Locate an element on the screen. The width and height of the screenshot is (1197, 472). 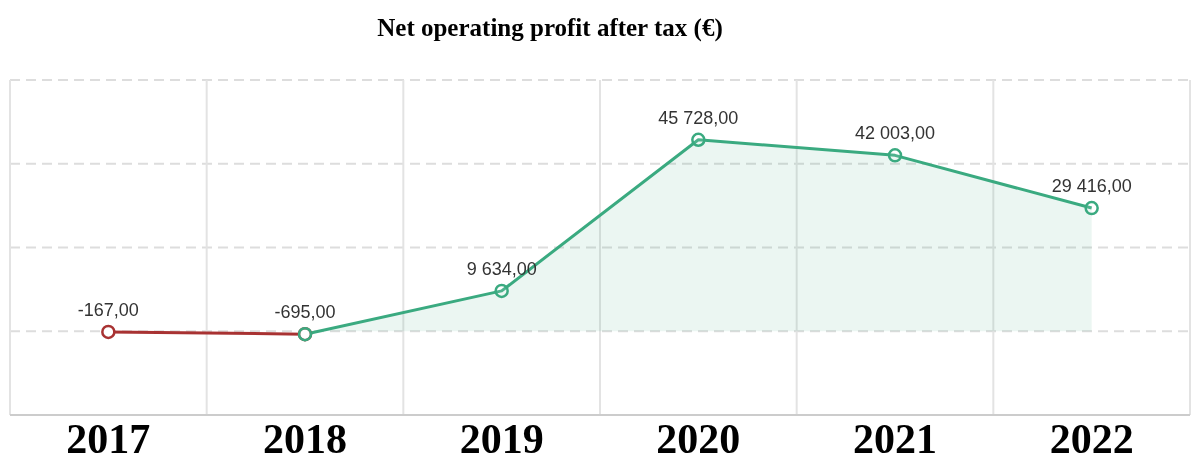
x-tick-label: 2020 is located at coordinates (698, 438).